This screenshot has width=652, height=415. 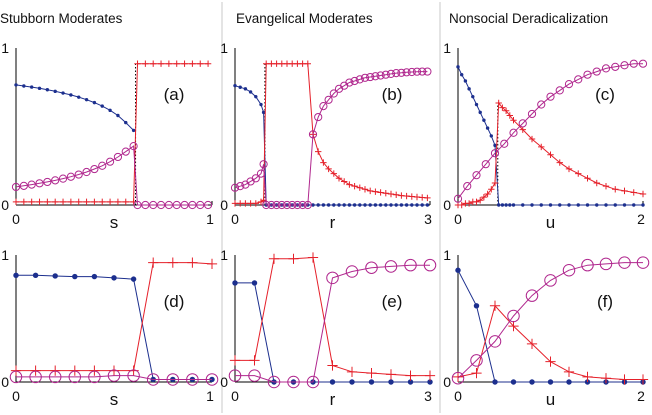 What do you see at coordinates (332, 316) in the screenshot?
I see `series-line-s2` at bounding box center [332, 316].